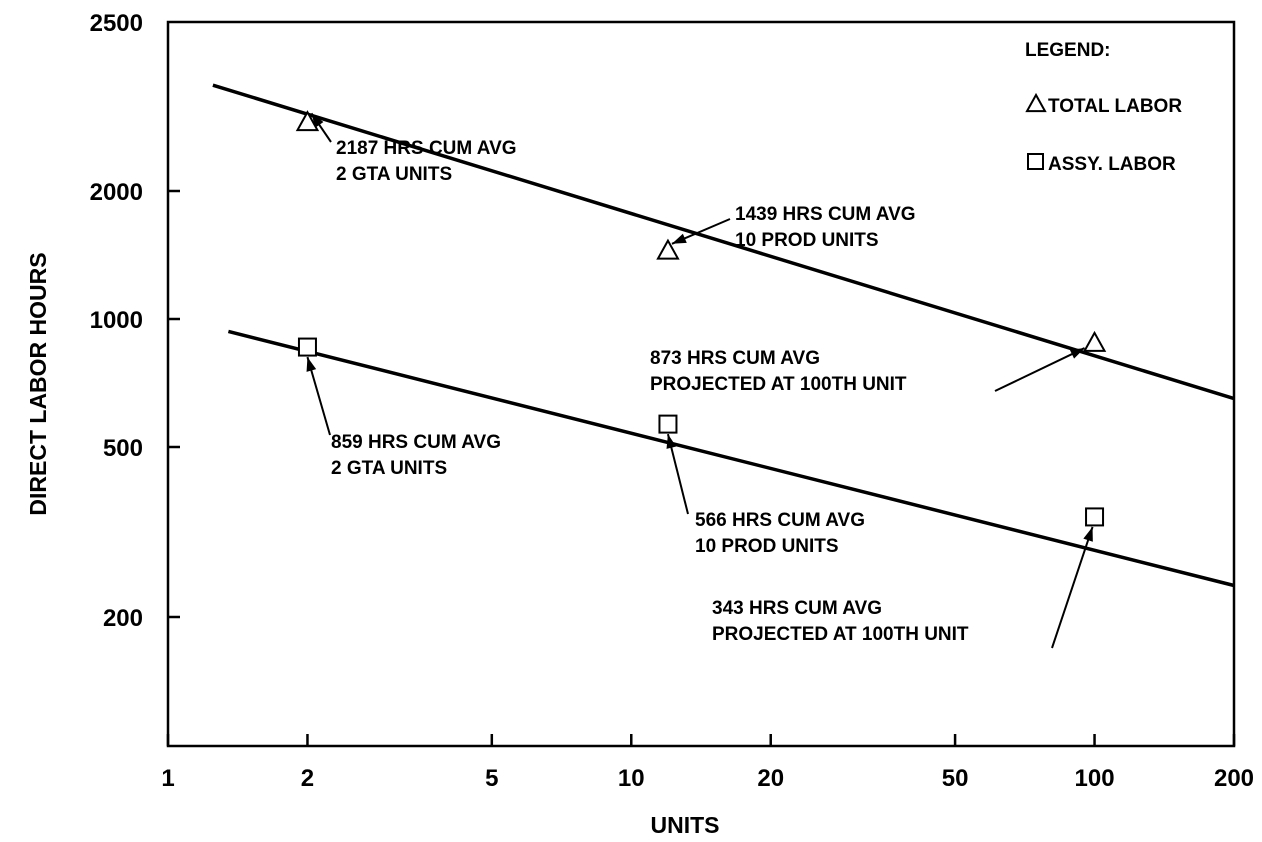  Describe the element at coordinates (38, 383) in the screenshot. I see `y-axis-label: DIRECT LABOR HOURS` at that location.